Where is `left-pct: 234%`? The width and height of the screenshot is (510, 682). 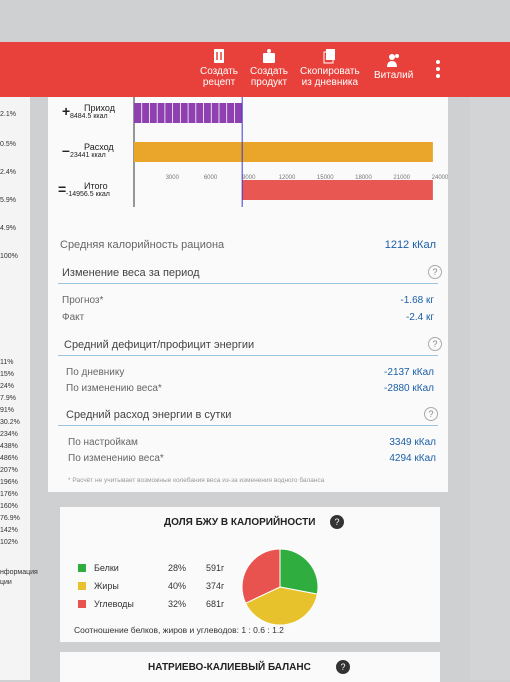 left-pct: 234% is located at coordinates (9, 434).